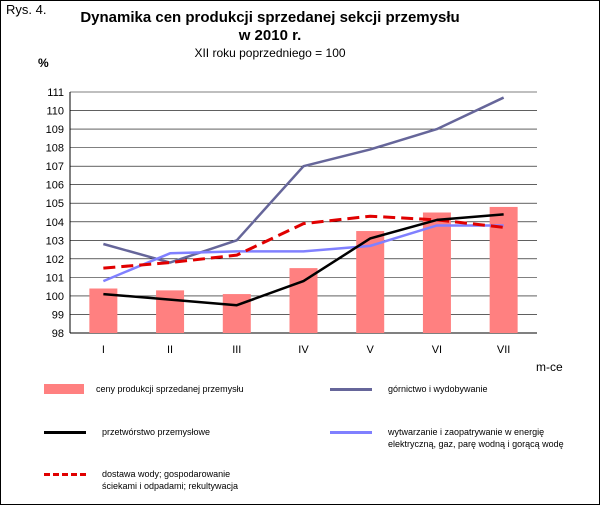 The width and height of the screenshot is (600, 505). Describe the element at coordinates (55, 223) in the screenshot. I see `y-tick-label: 104` at that location.